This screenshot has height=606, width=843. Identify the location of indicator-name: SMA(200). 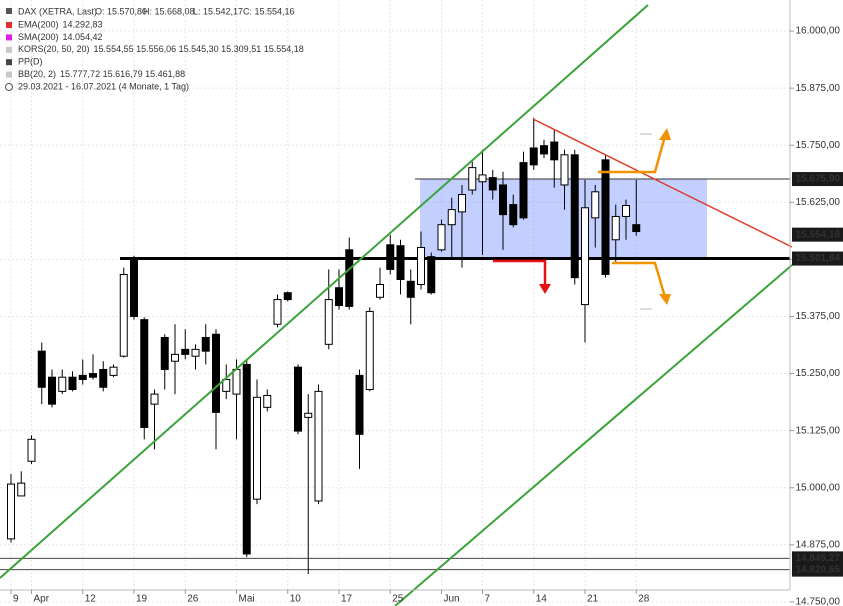
(38, 37).